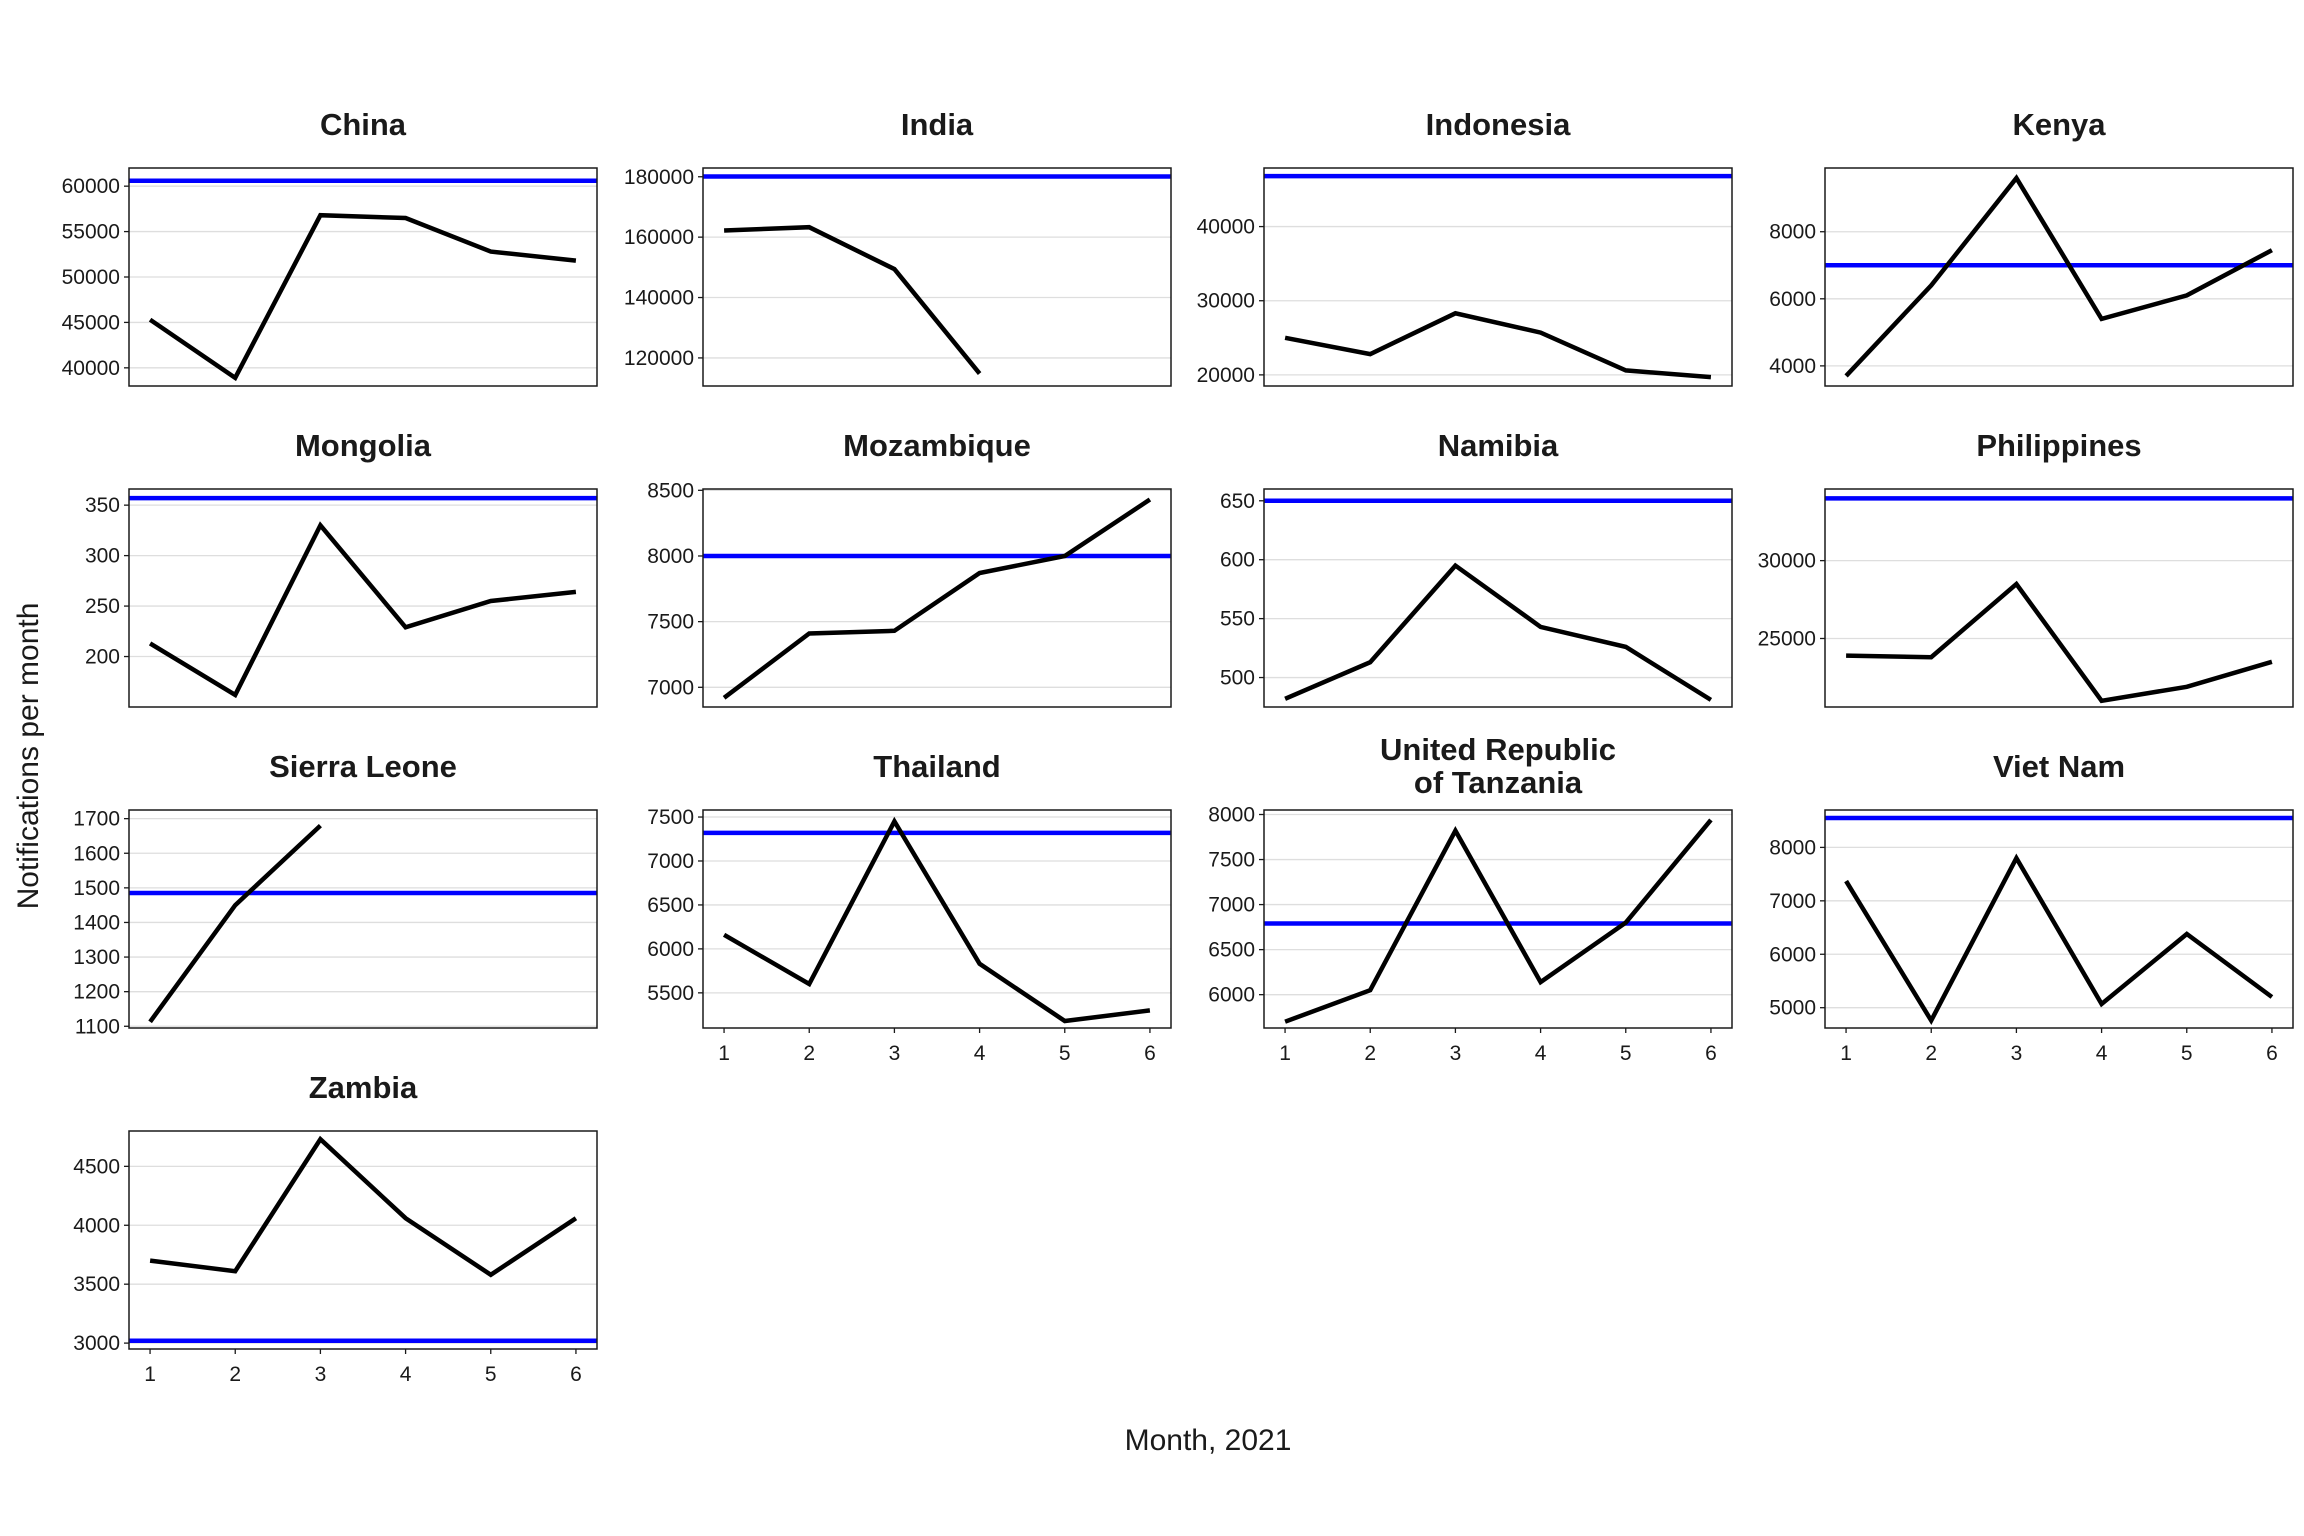 Image resolution: width=2304 pixels, height=1536 pixels. What do you see at coordinates (363, 445) in the screenshot?
I see `facet-title: Mongolia` at bounding box center [363, 445].